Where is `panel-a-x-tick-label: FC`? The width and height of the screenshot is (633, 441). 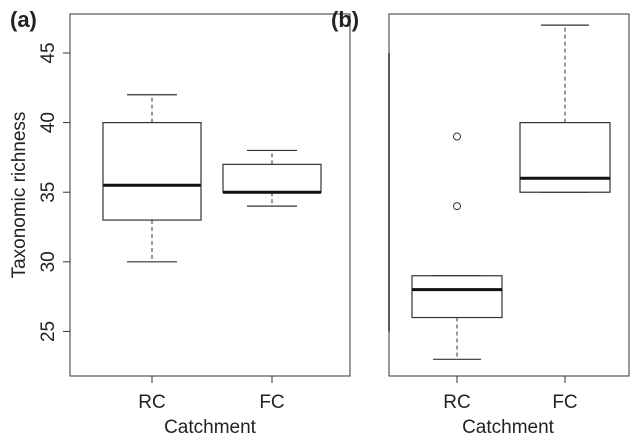 panel-a-x-tick-label: FC is located at coordinates (271, 402).